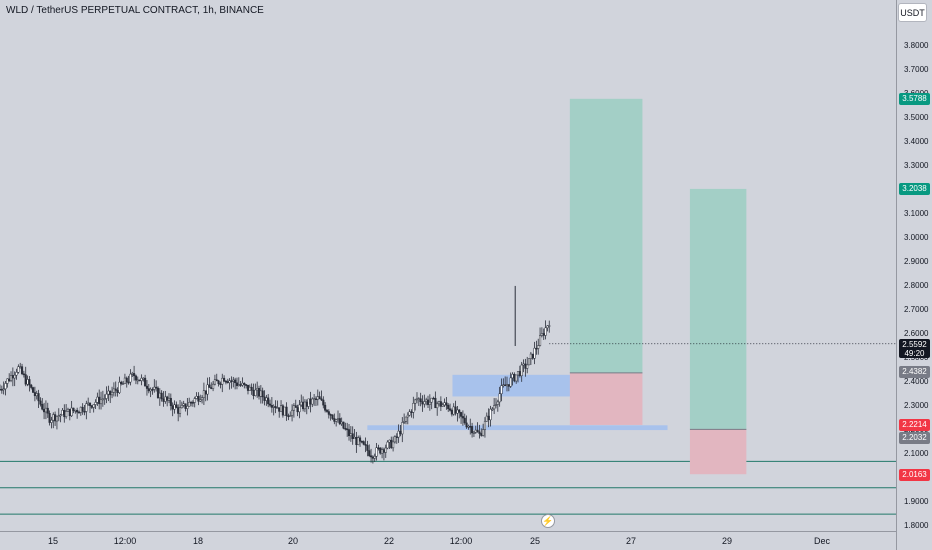 The height and width of the screenshot is (550, 932). I want to click on time-axis, so click(448, 540).